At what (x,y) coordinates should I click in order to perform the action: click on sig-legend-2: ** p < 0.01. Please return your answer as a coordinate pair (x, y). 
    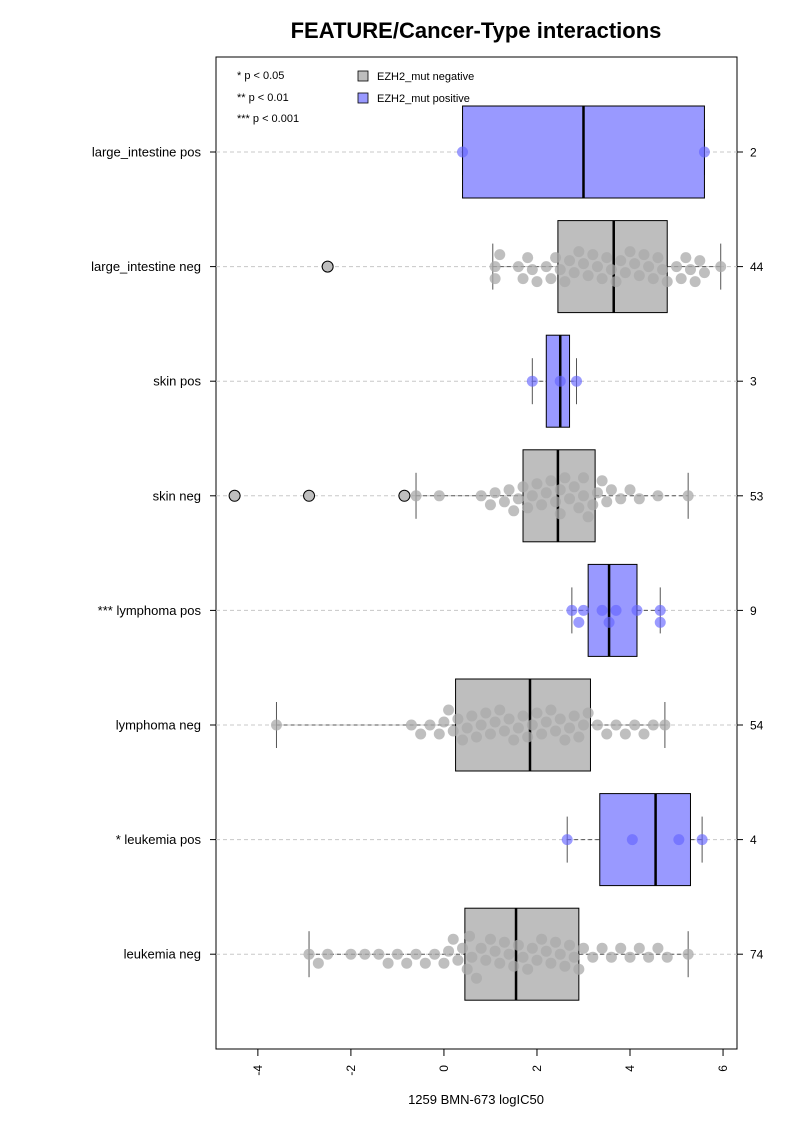
    Looking at the image, I should click on (263, 98).